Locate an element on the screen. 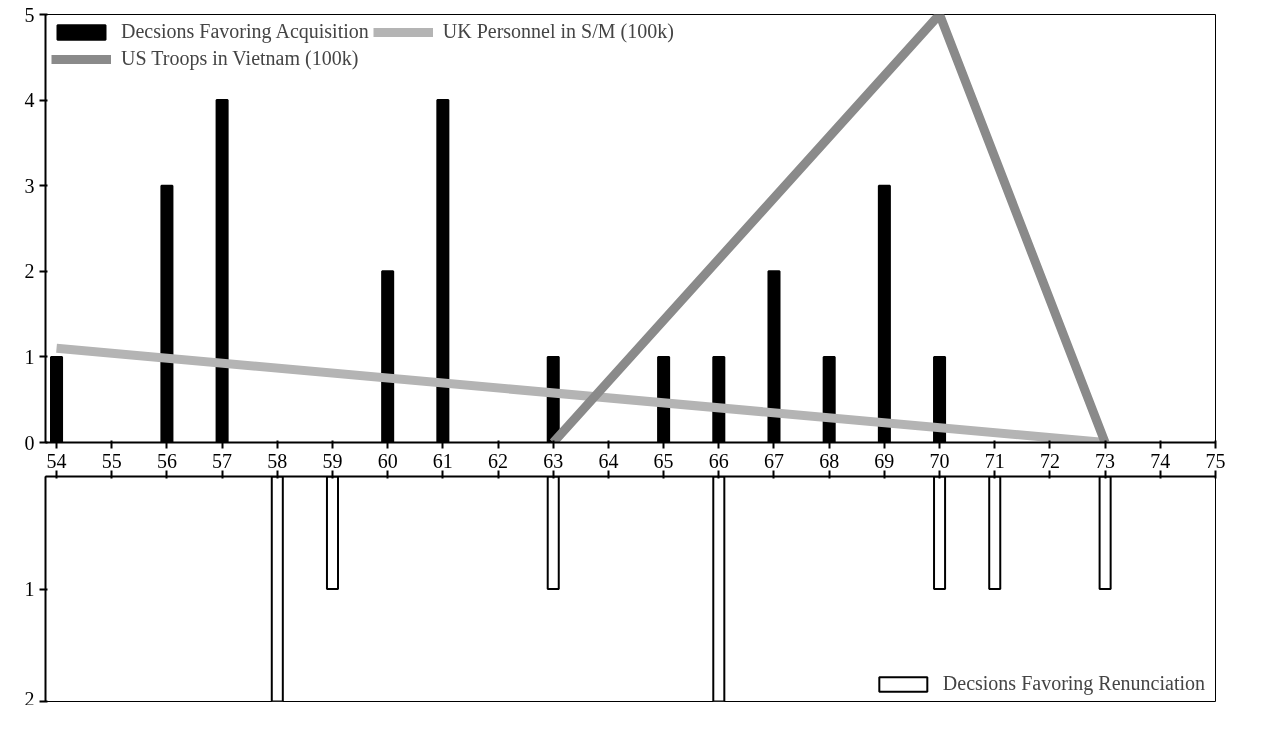 Image resolution: width=1265 pixels, height=735 pixels. x-tick-label: 73 is located at coordinates (1105, 460).